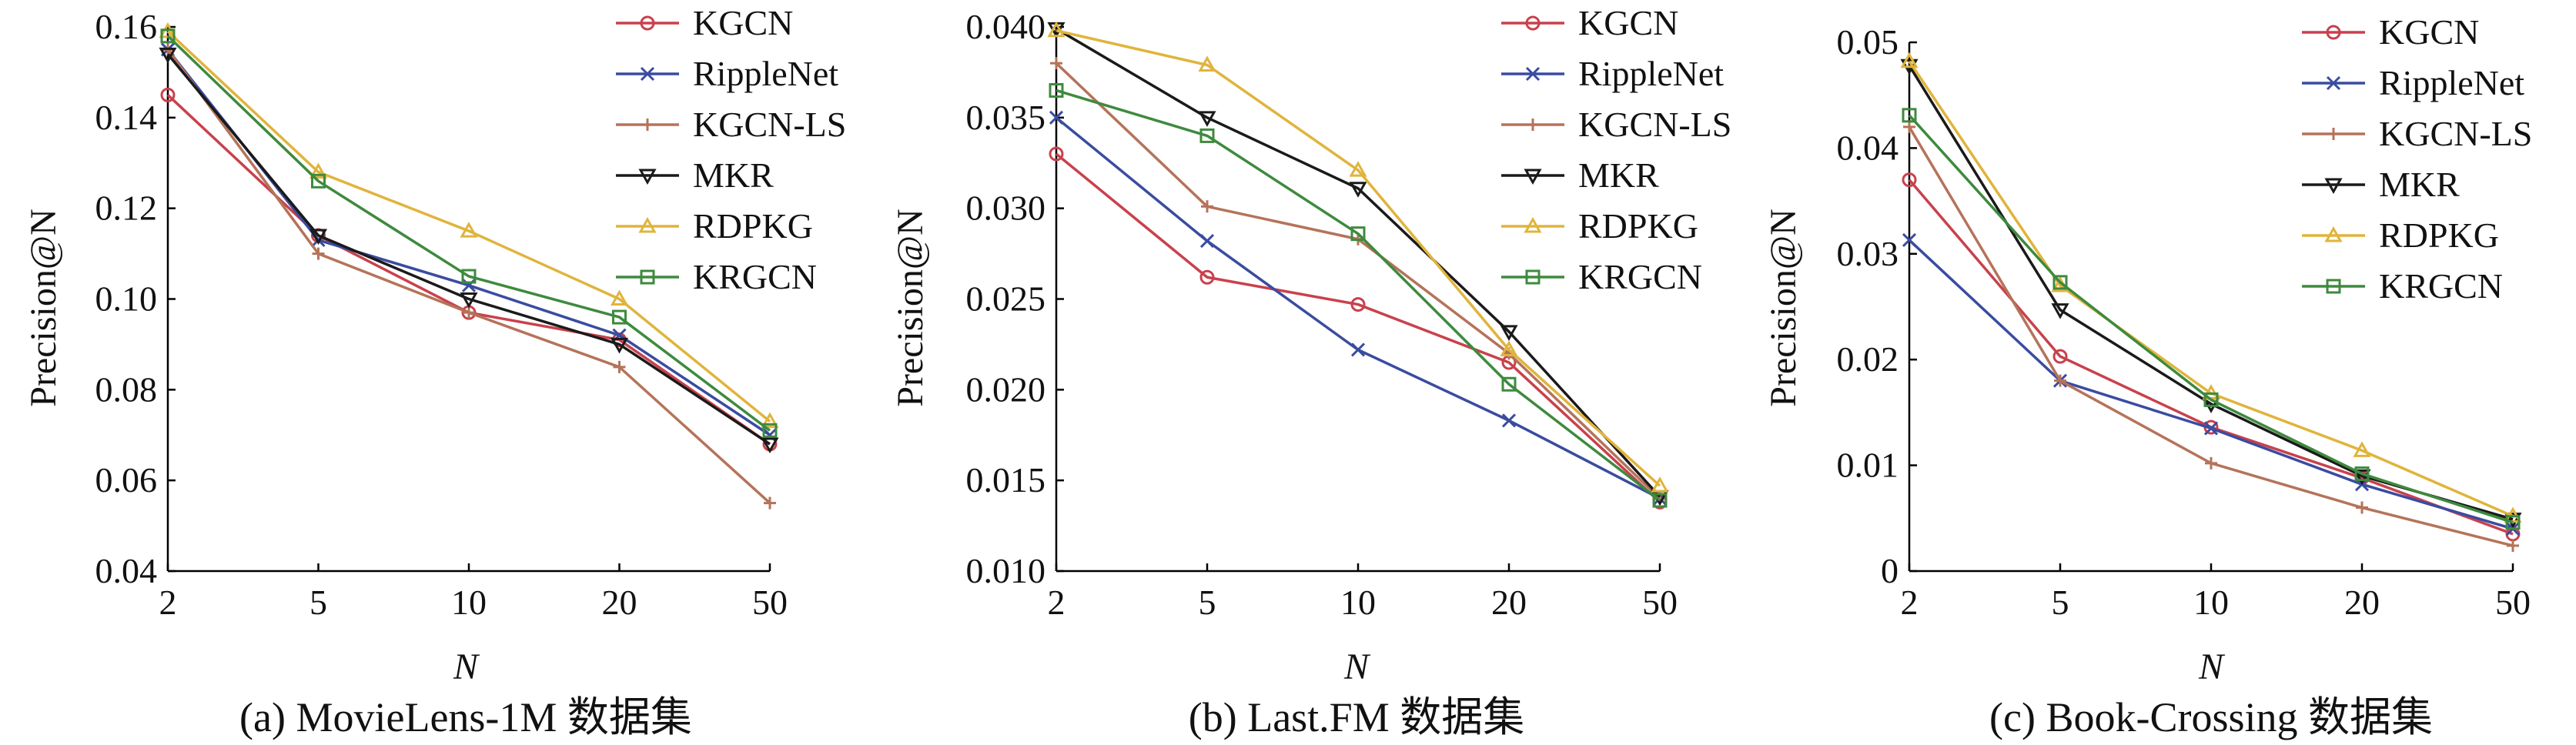 This screenshot has height=745, width=2576. Describe the element at coordinates (1006, 570) in the screenshot. I see `y-tick-label: 0.010` at that location.